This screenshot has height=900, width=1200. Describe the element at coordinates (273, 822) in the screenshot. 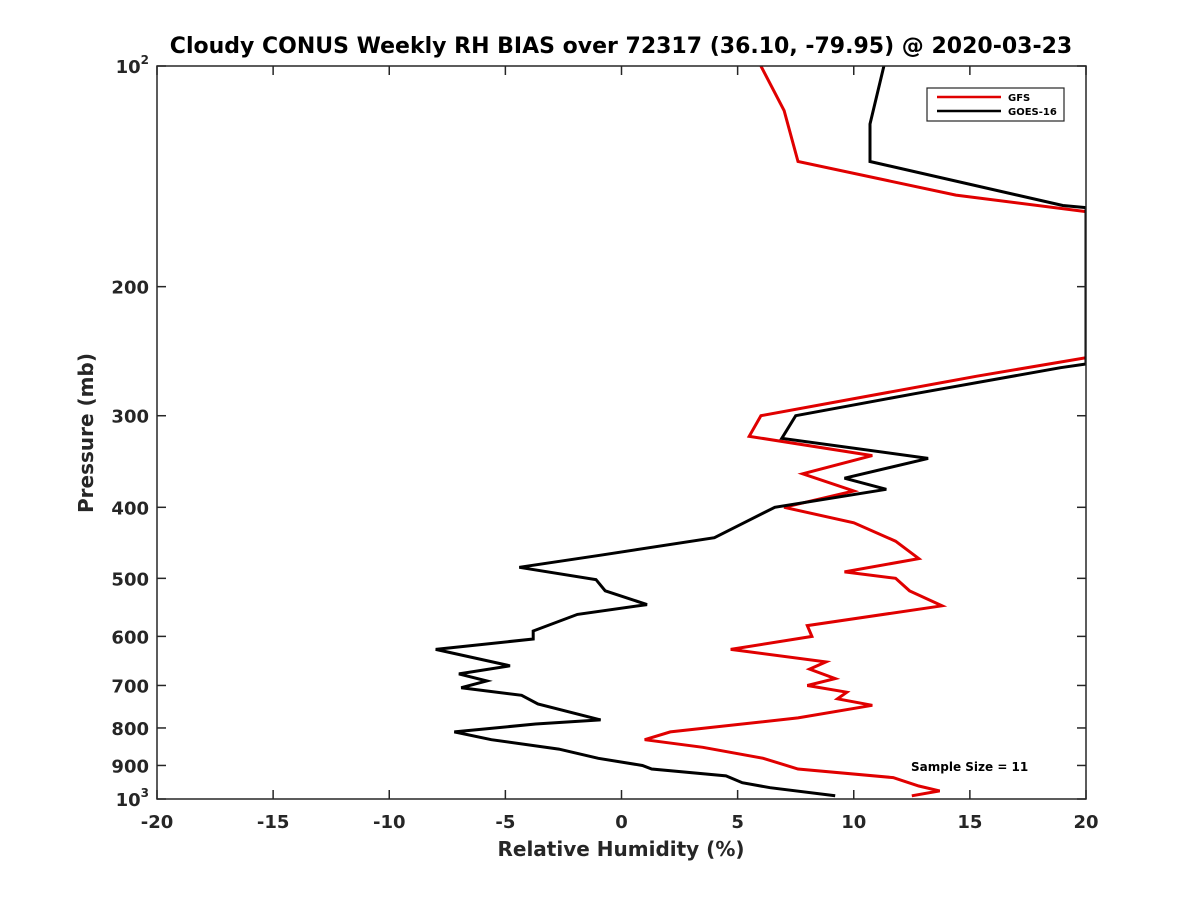

I see `x-tick-label: -15` at that location.